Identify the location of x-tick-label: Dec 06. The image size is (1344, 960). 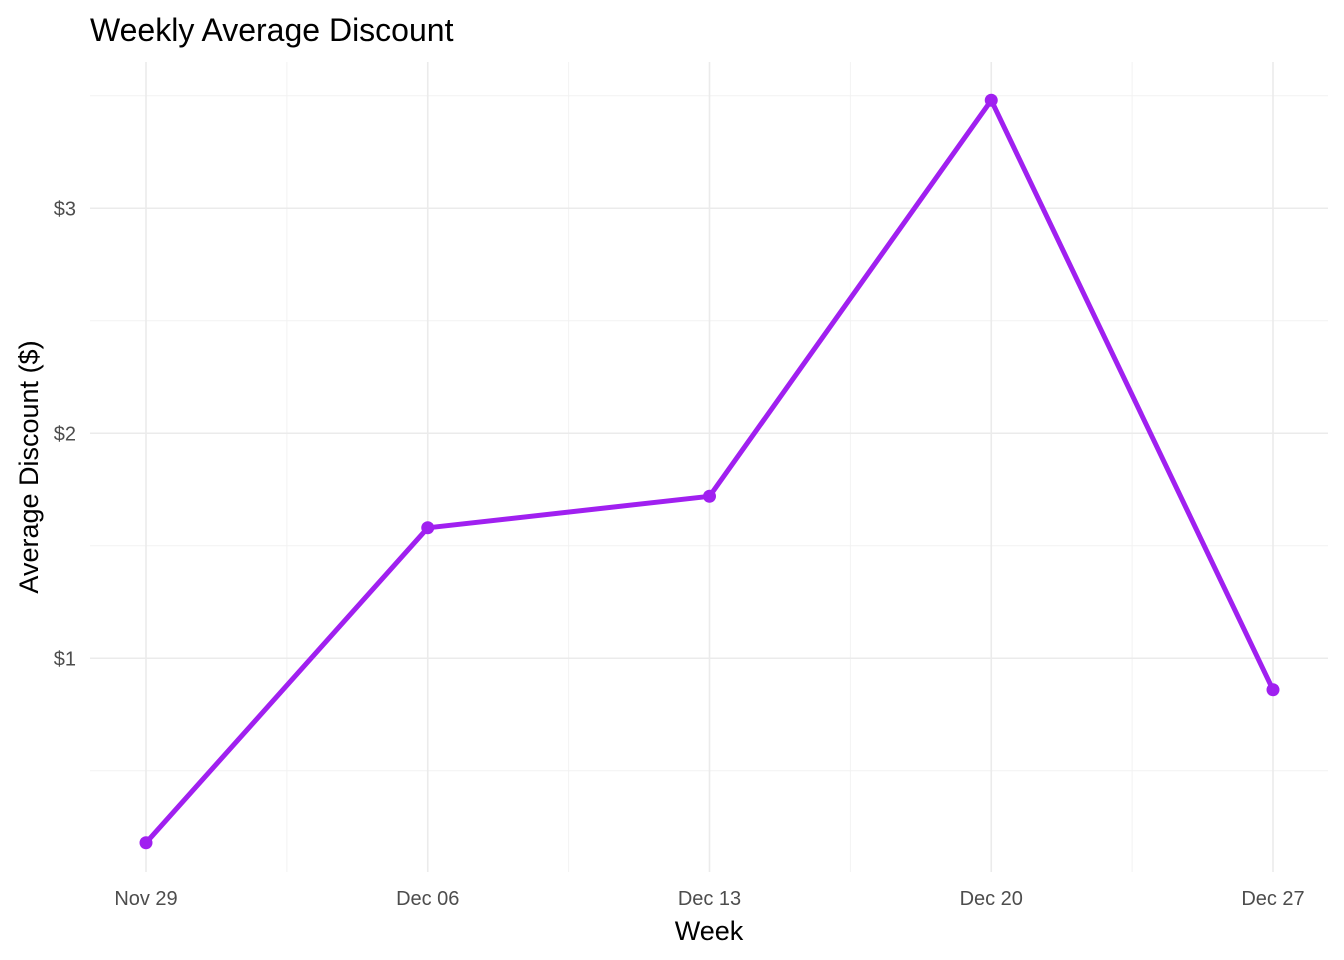
(427, 899).